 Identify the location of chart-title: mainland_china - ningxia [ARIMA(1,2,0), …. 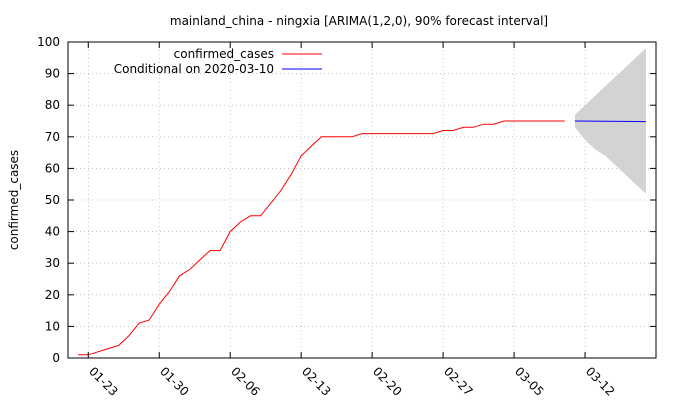
(359, 21).